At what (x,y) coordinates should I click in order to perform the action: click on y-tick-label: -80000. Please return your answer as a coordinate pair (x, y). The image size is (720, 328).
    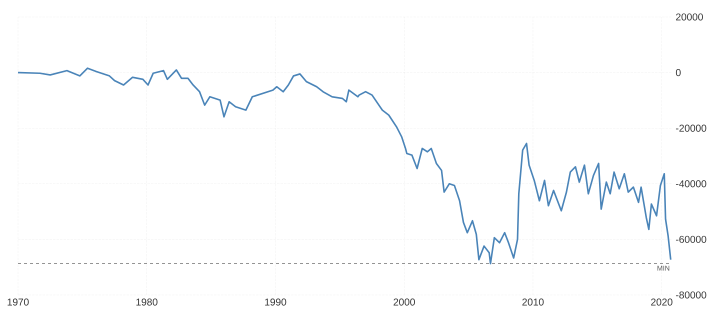
    Looking at the image, I should click on (691, 295).